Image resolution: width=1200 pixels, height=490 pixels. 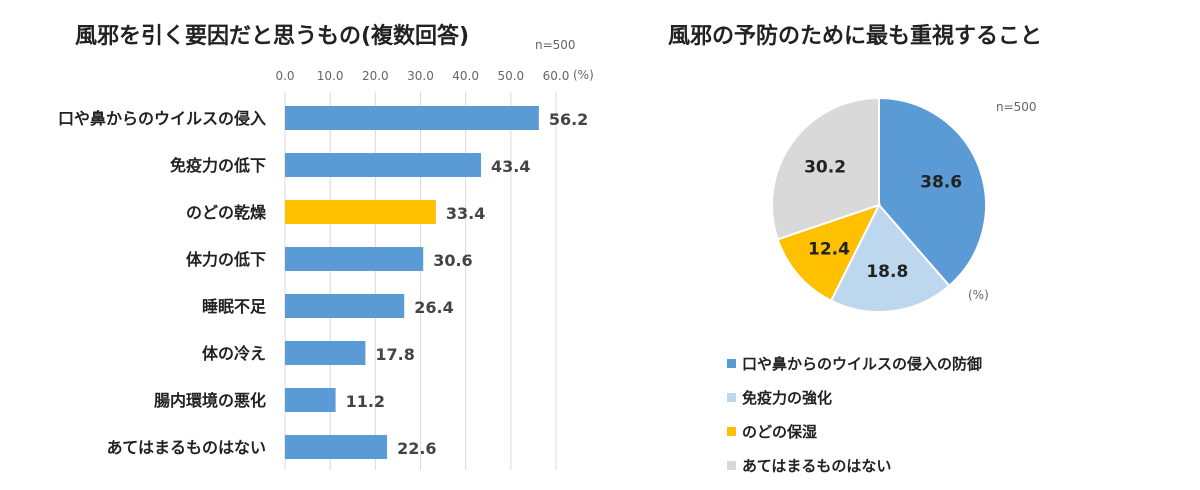 I want to click on data-label: 33.4, so click(x=465, y=213).